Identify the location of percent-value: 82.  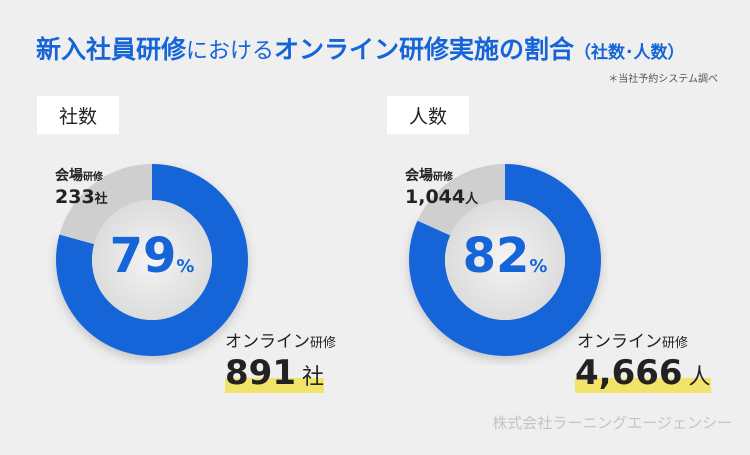
(496, 256).